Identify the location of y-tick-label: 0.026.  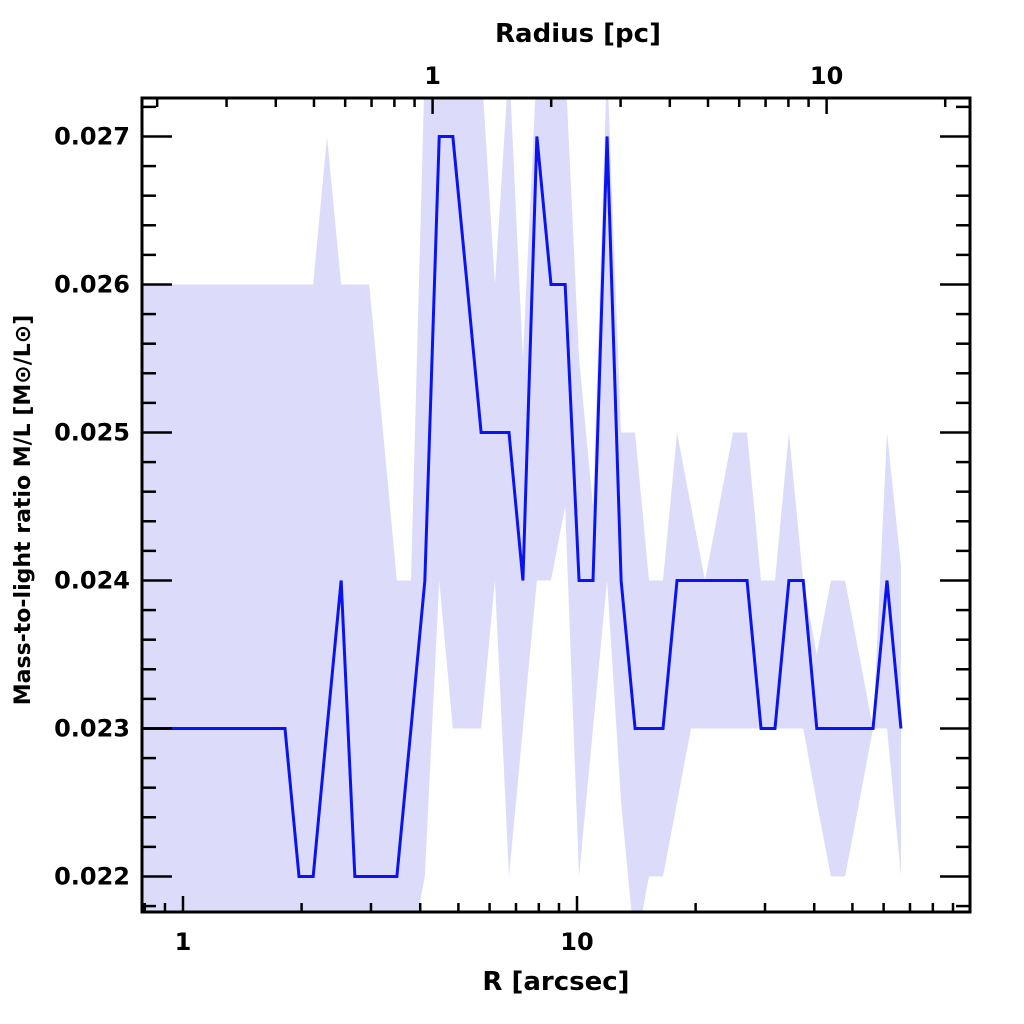
(92, 284).